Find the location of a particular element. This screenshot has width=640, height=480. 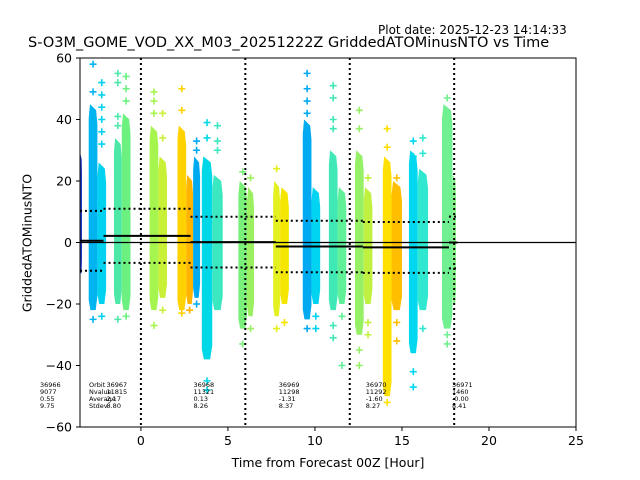

orbit-stat-label: Average is located at coordinates (102, 399).